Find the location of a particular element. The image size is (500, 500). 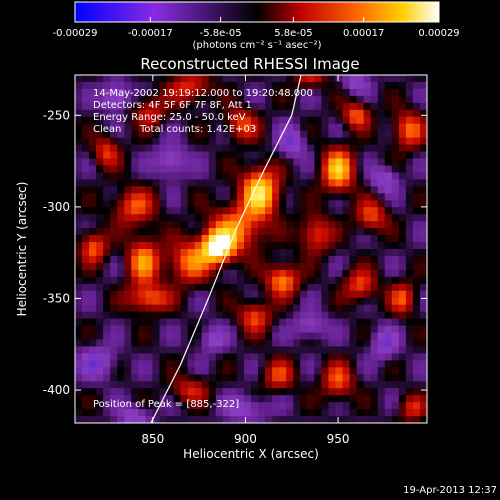

colorbar-tick-label: 0.00017 is located at coordinates (363, 33).